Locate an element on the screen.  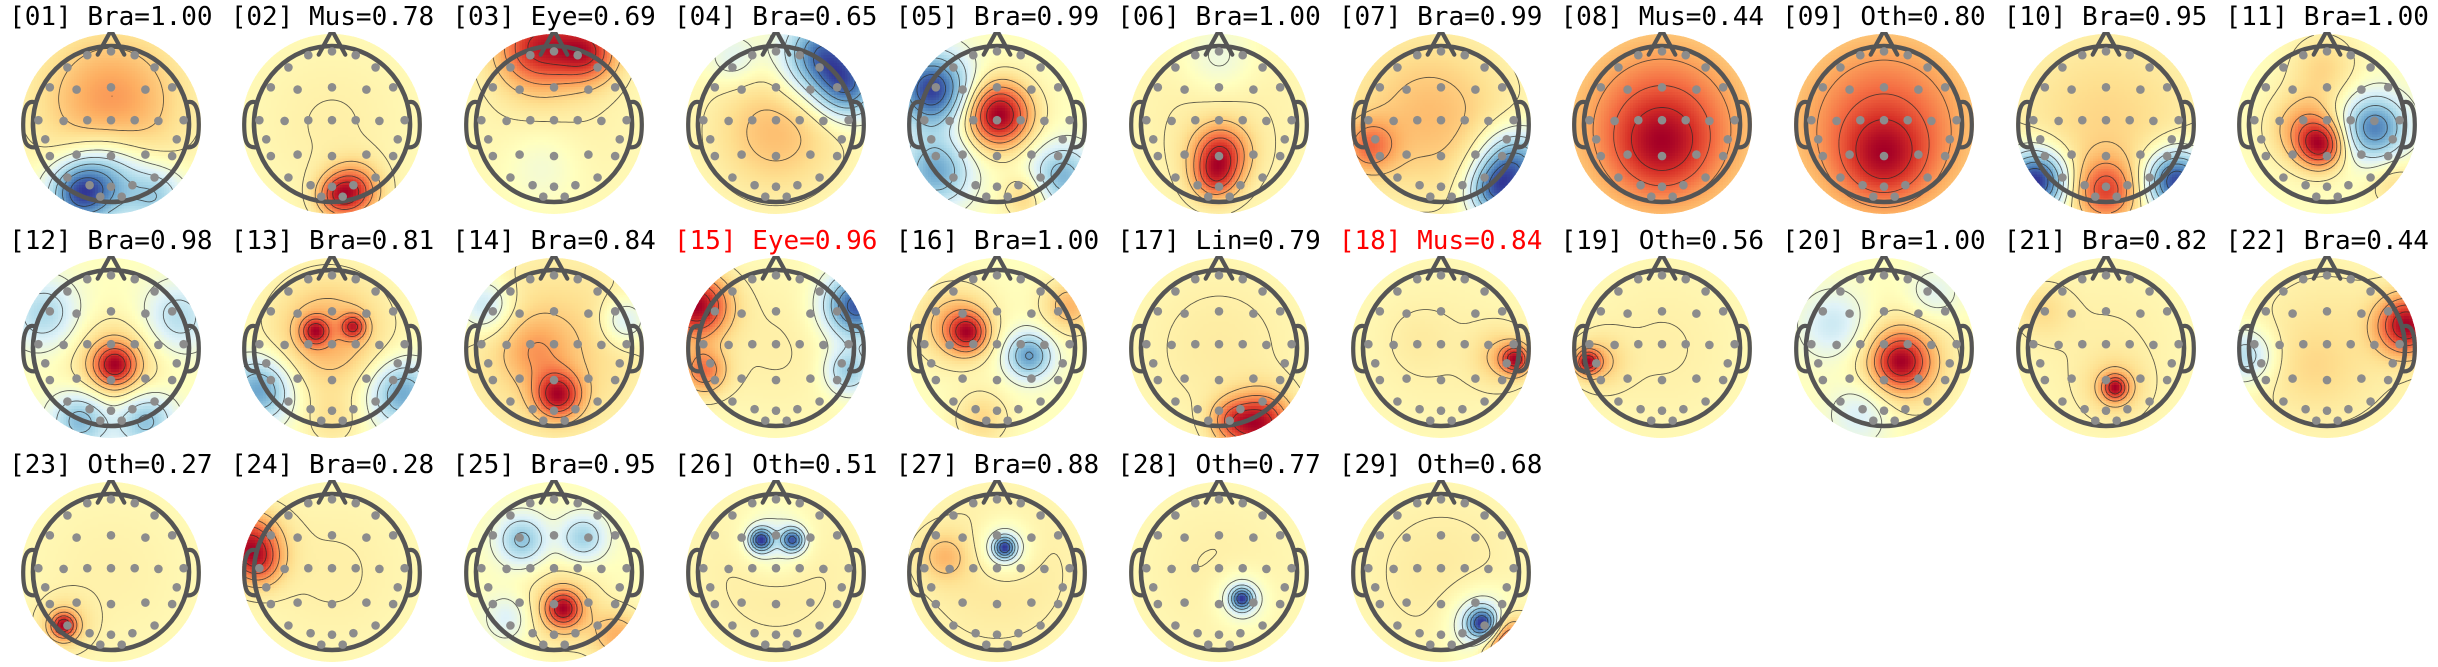
ica-component-14: [14] Bra=0.84 is located at coordinates (554, 333).